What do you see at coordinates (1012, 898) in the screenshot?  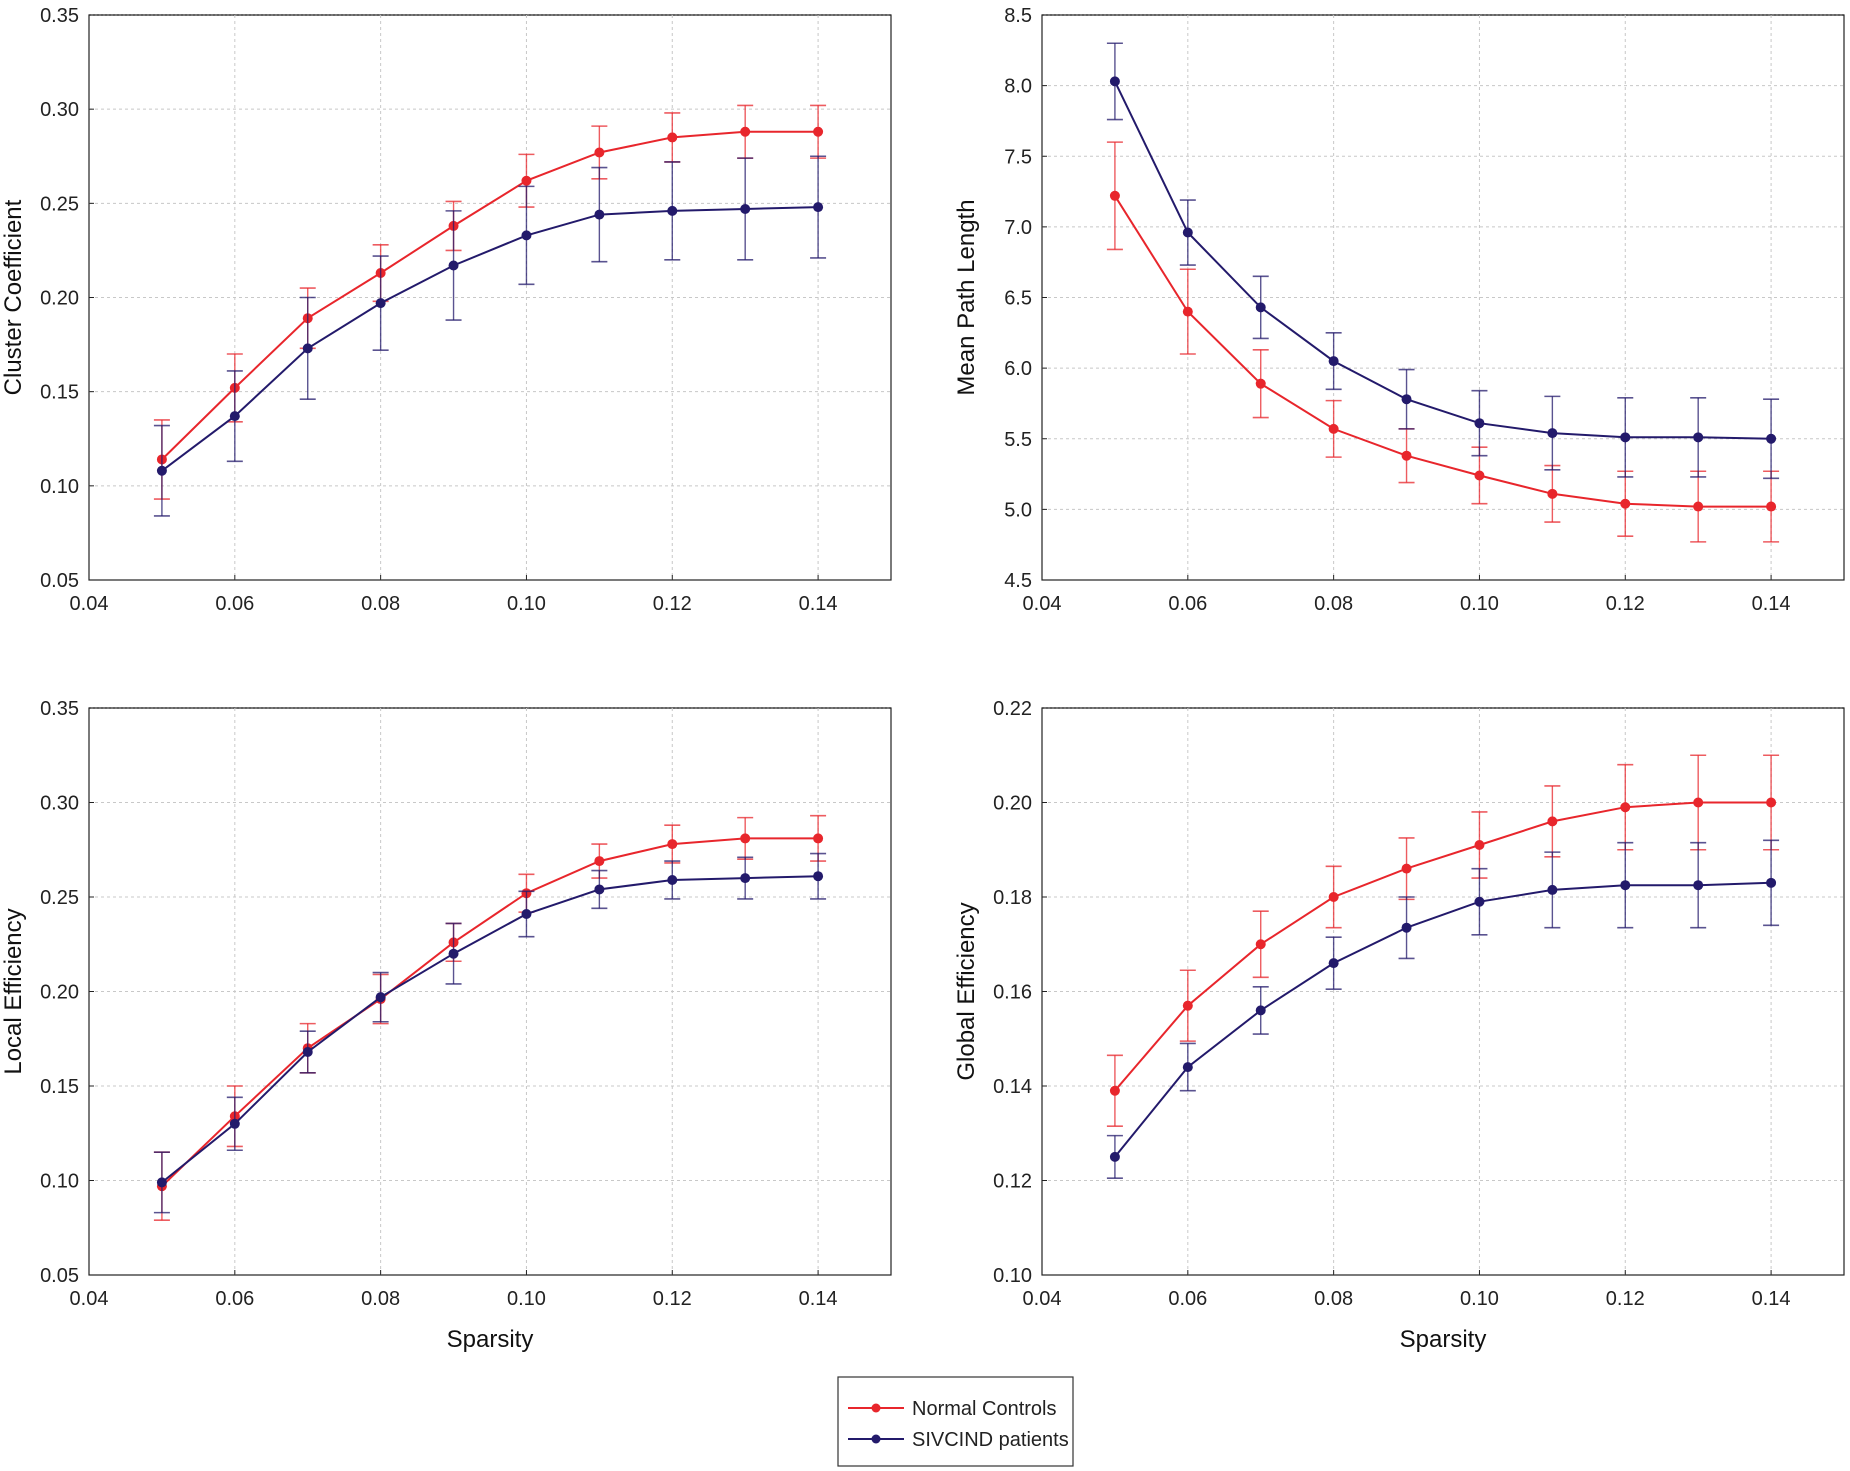 I see `y-tick-label: 0.18` at bounding box center [1012, 898].